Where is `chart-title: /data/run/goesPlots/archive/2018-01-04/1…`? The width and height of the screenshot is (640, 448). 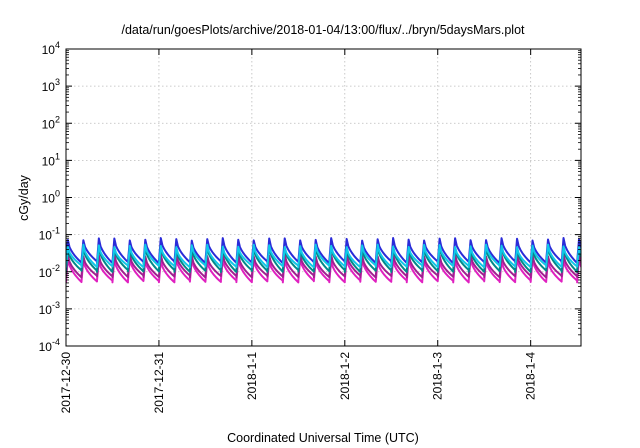 chart-title: /data/run/goesPlots/archive/2018-01-04/1… is located at coordinates (323, 30).